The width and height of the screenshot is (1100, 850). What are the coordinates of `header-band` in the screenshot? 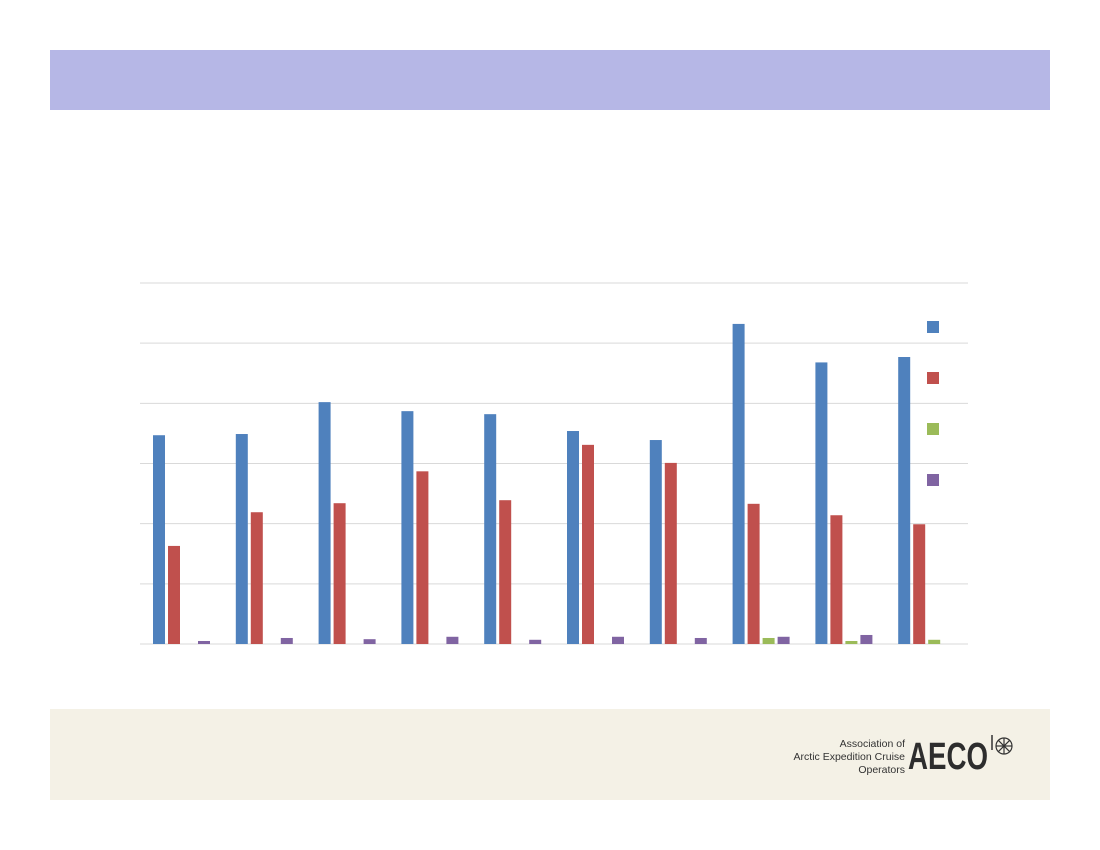 It's located at (550, 80).